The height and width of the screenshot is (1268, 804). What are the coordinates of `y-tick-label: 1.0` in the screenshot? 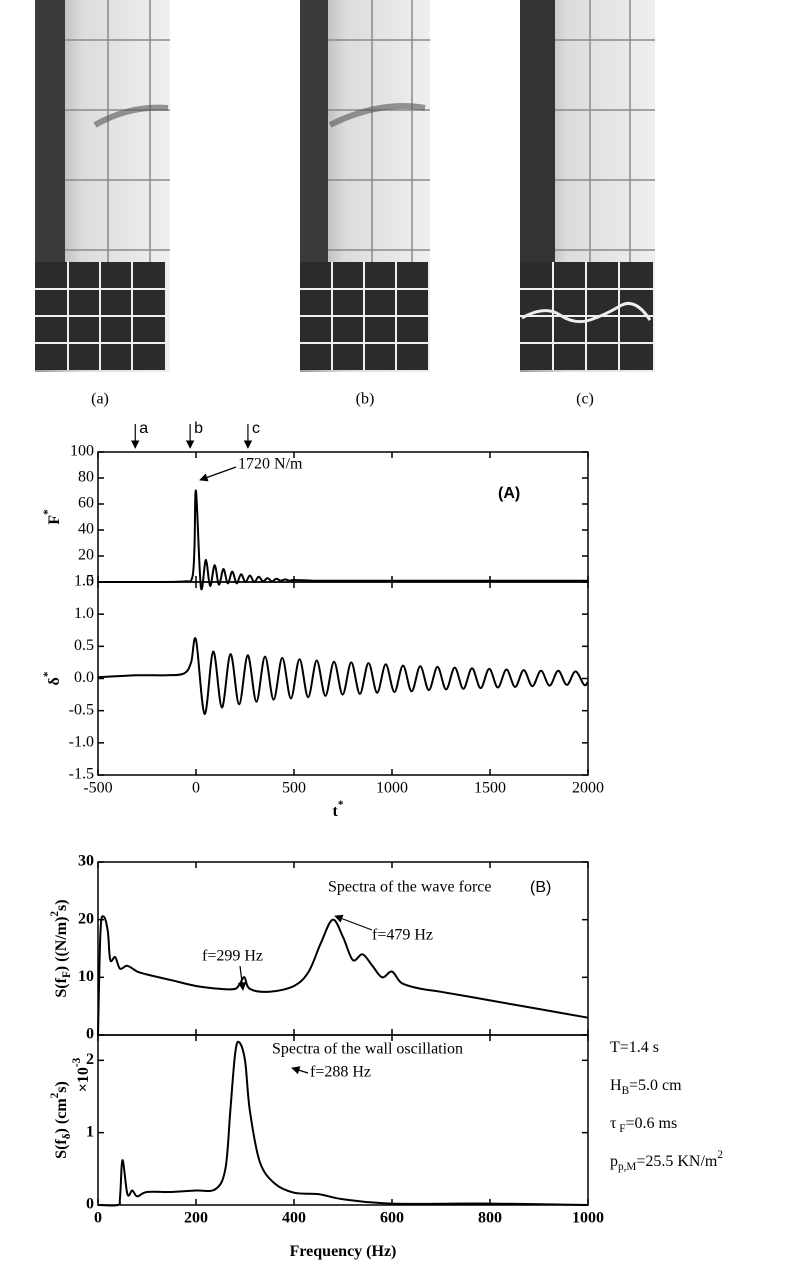 It's located at (84, 613).